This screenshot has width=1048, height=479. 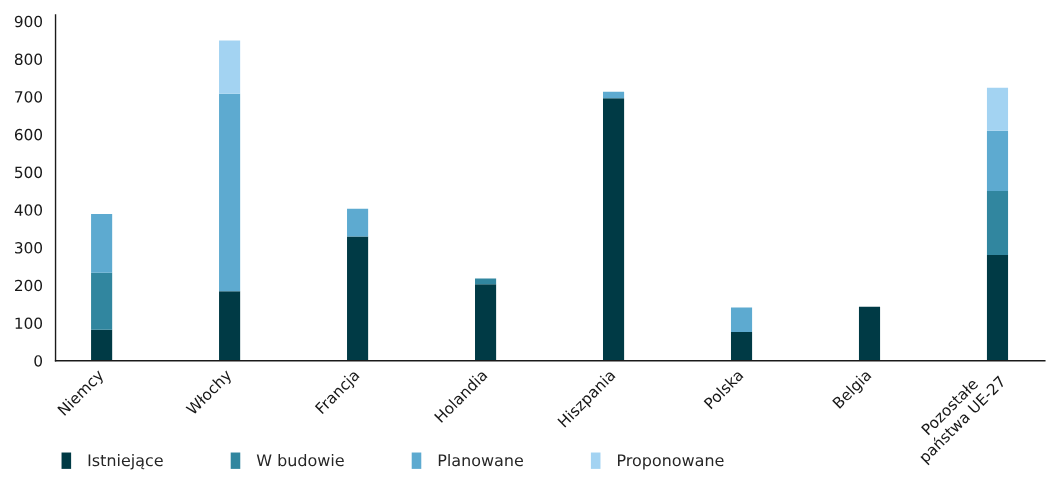 What do you see at coordinates (125, 461) in the screenshot?
I see `legend-label: Istniejące` at bounding box center [125, 461].